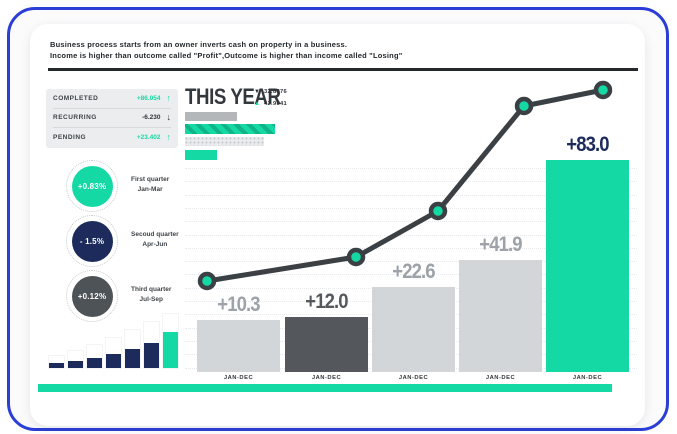 This screenshot has width=677, height=434. What do you see at coordinates (75, 118) in the screenshot?
I see `stat-label: RECURRING` at bounding box center [75, 118].